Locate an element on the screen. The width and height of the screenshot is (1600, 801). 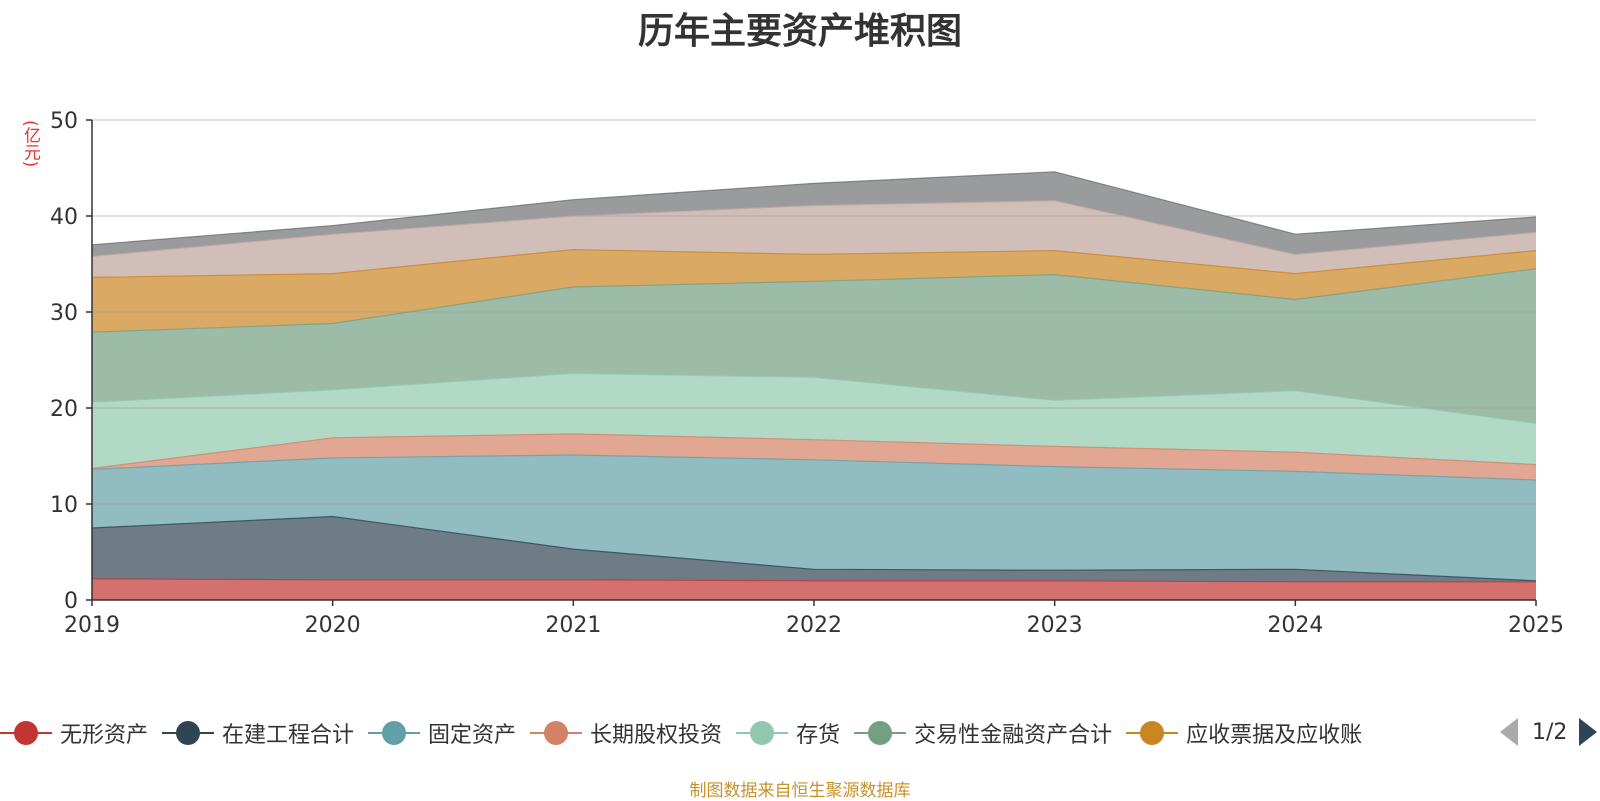
legend-label: 存货 is located at coordinates (818, 735).